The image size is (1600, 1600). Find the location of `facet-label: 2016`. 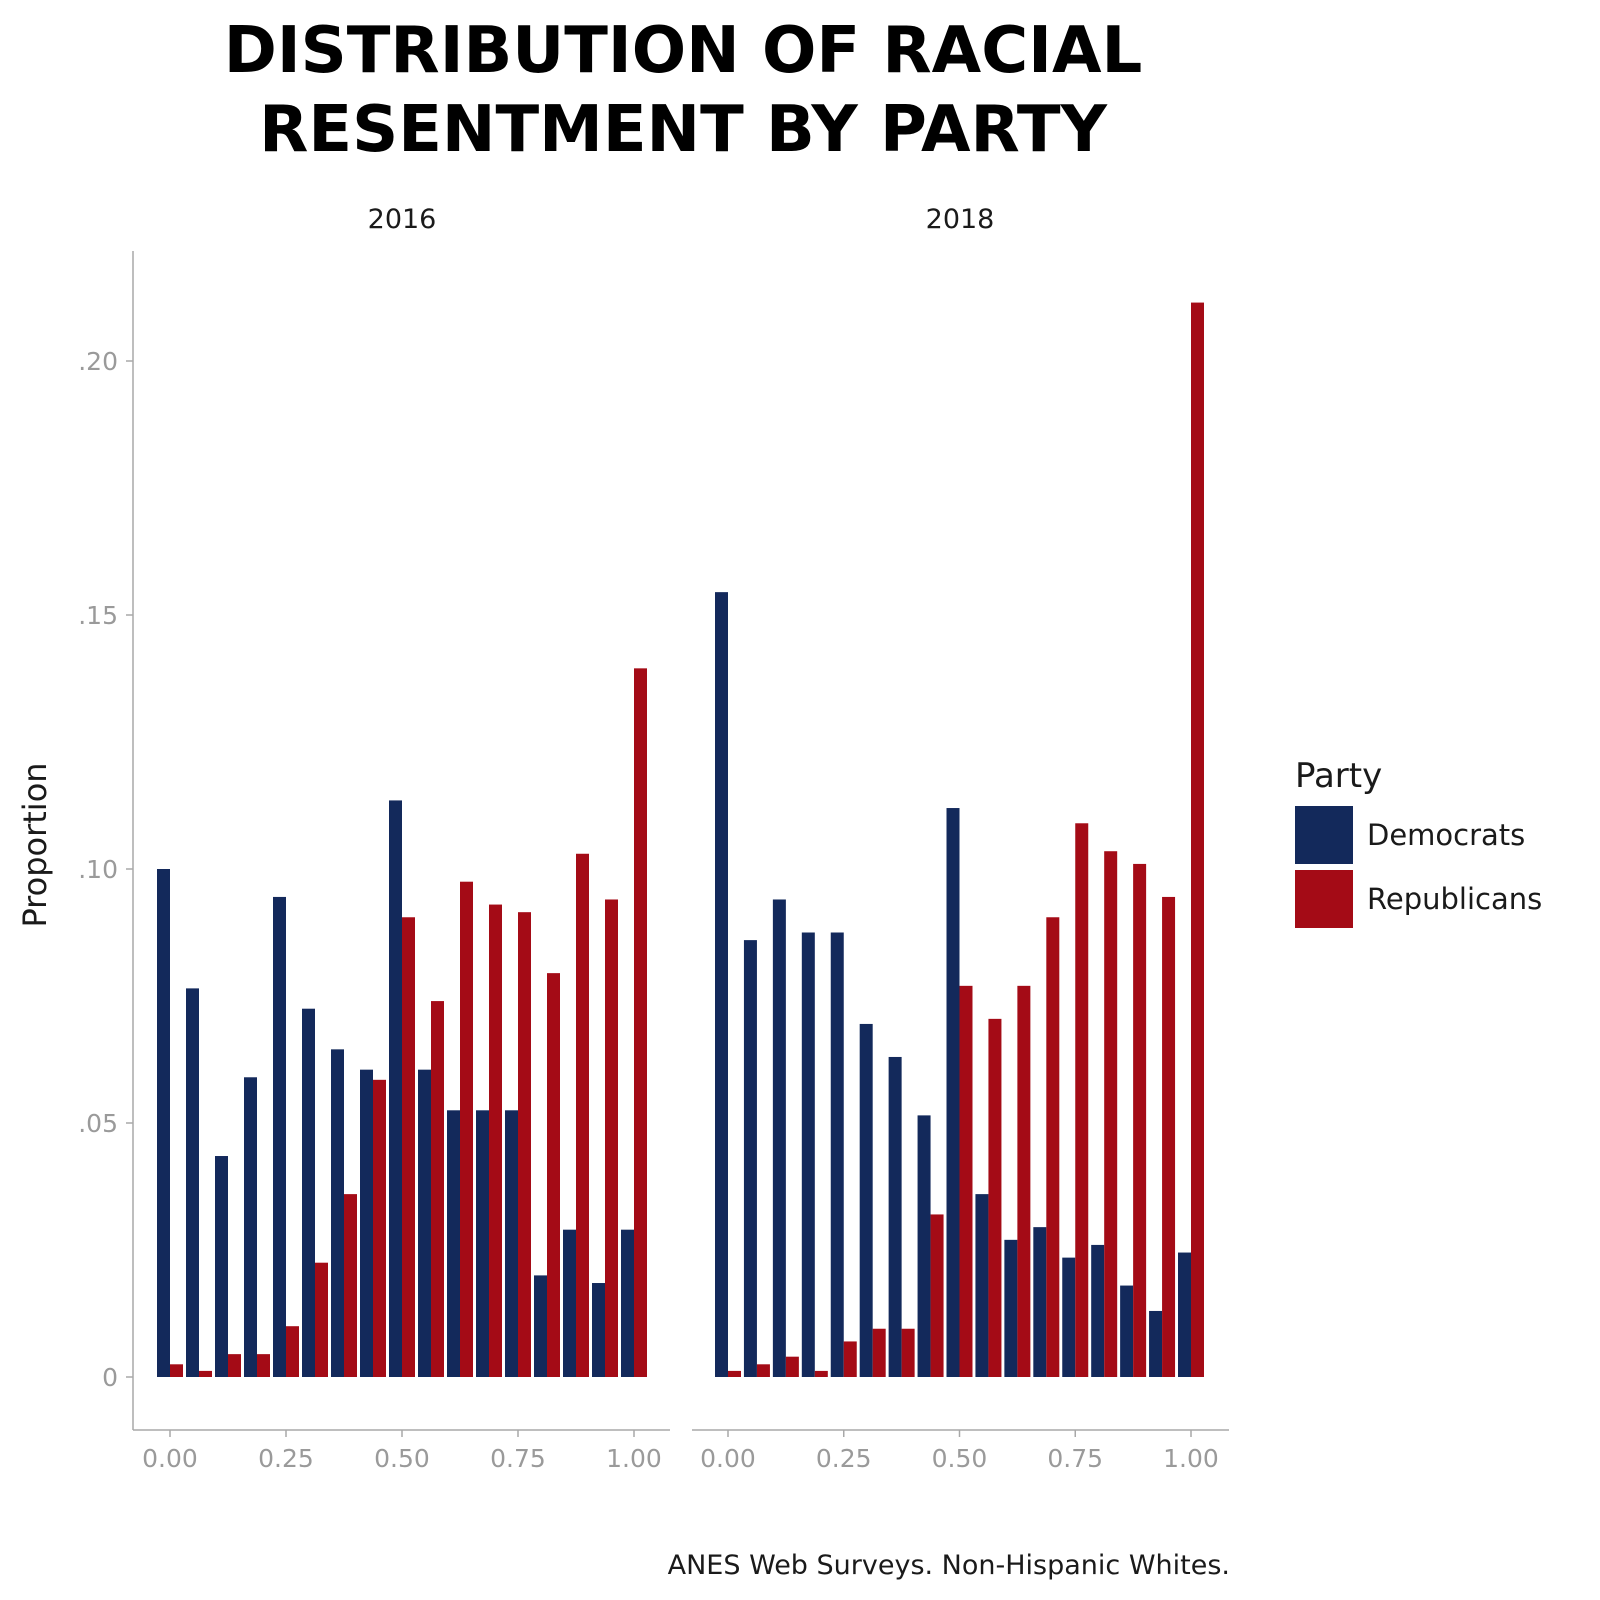

facet-label: 2016 is located at coordinates (402, 219).